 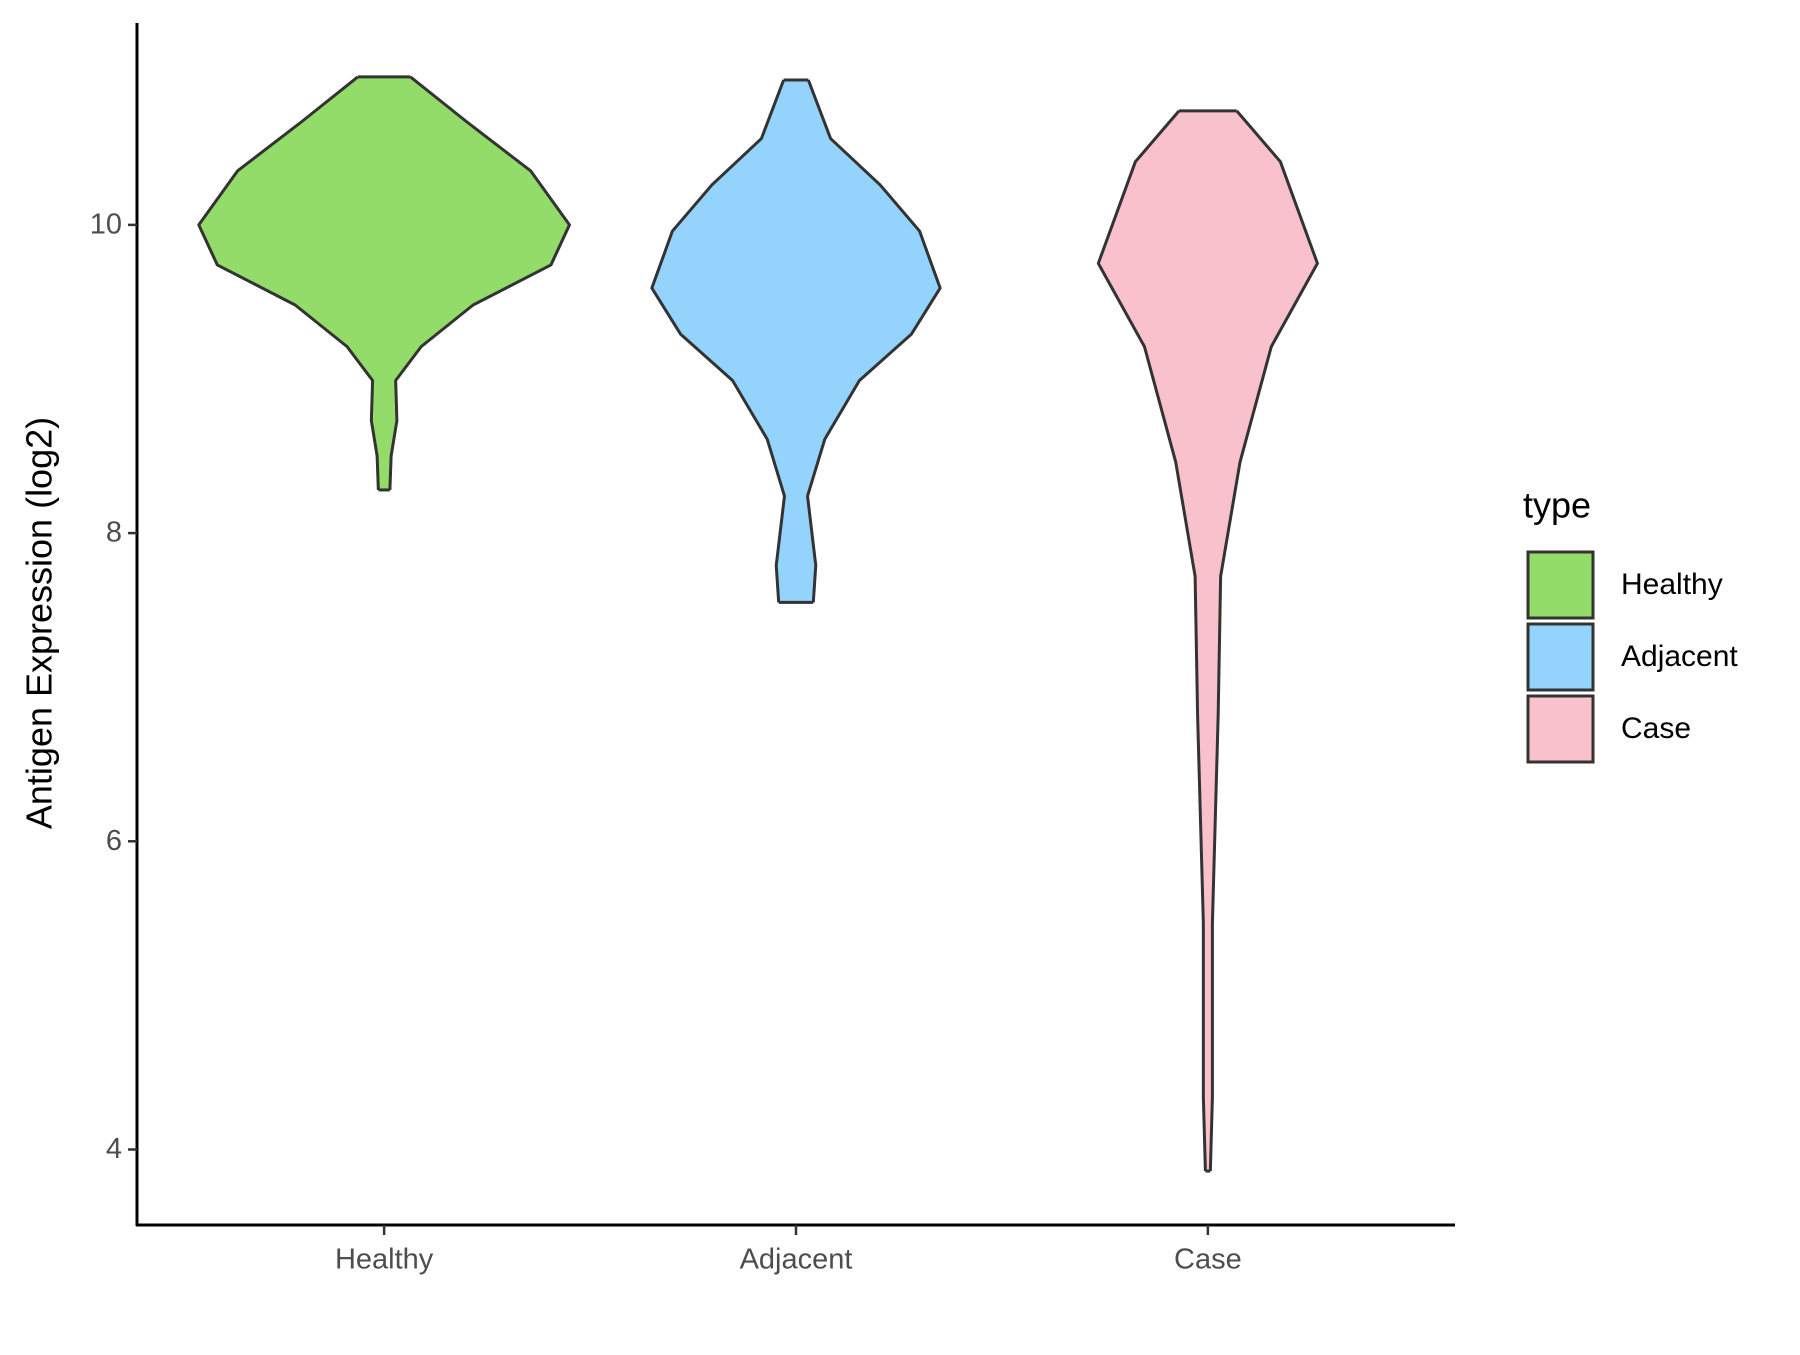 What do you see at coordinates (1672, 584) in the screenshot?
I see `legend-label: Healthy` at bounding box center [1672, 584].